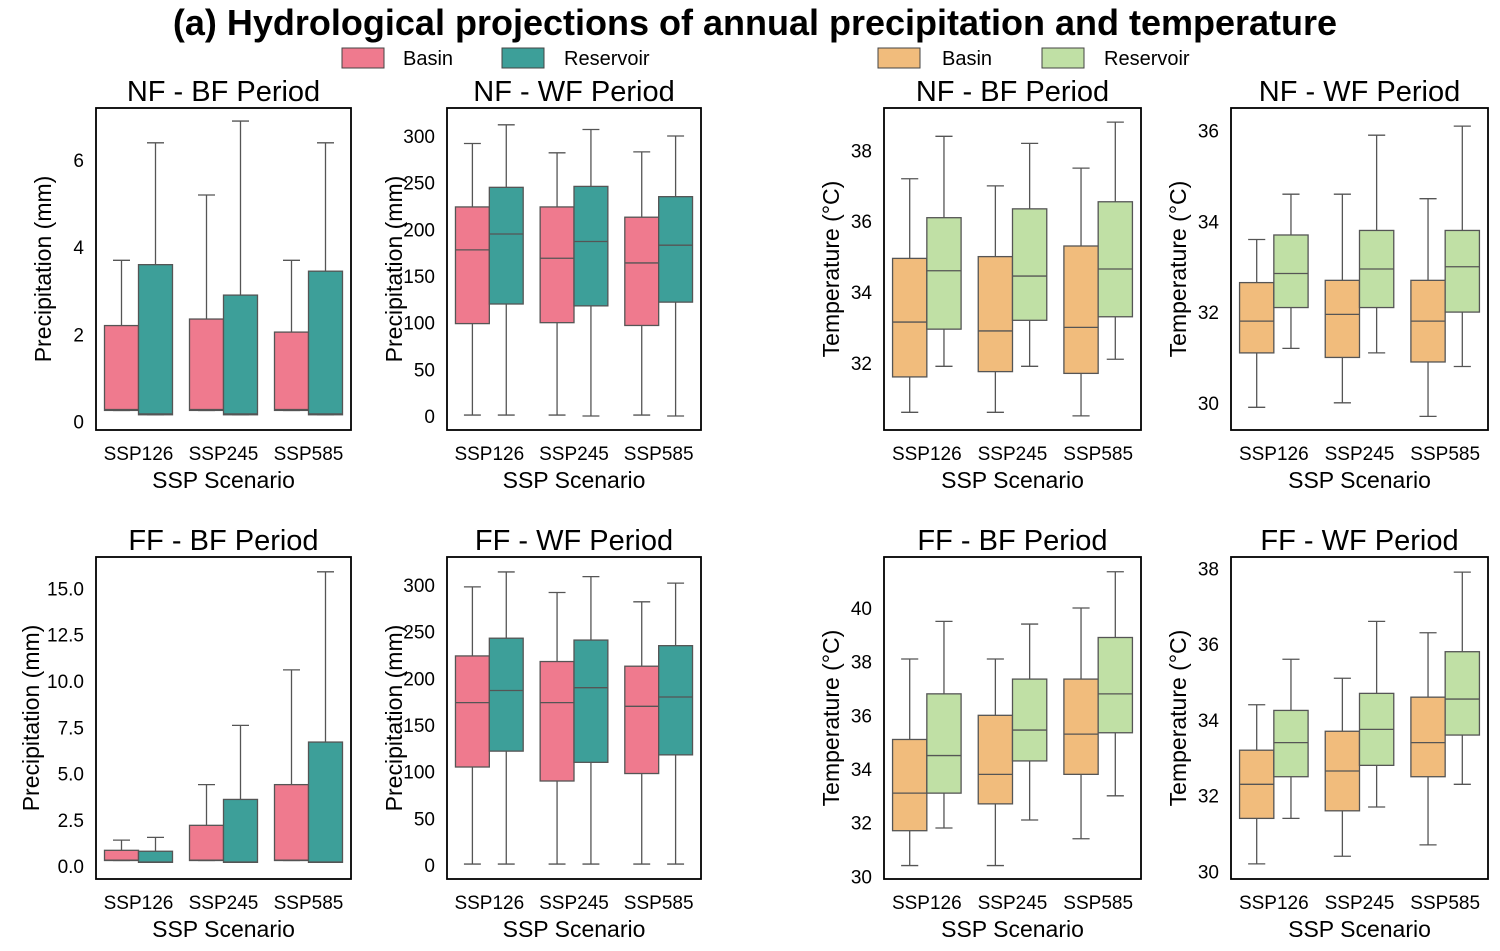 The height and width of the screenshot is (951, 1500). I want to click on y-tick-label: 36, so click(861, 716).